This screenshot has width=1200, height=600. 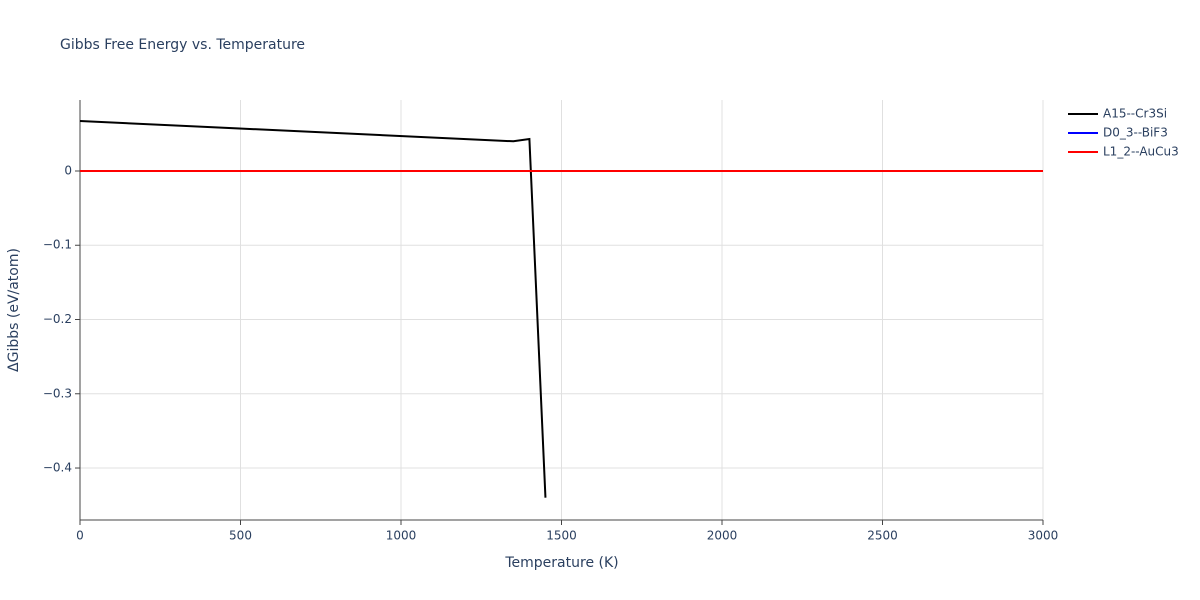 I want to click on x-tick-label: 1000, so click(x=401, y=536).